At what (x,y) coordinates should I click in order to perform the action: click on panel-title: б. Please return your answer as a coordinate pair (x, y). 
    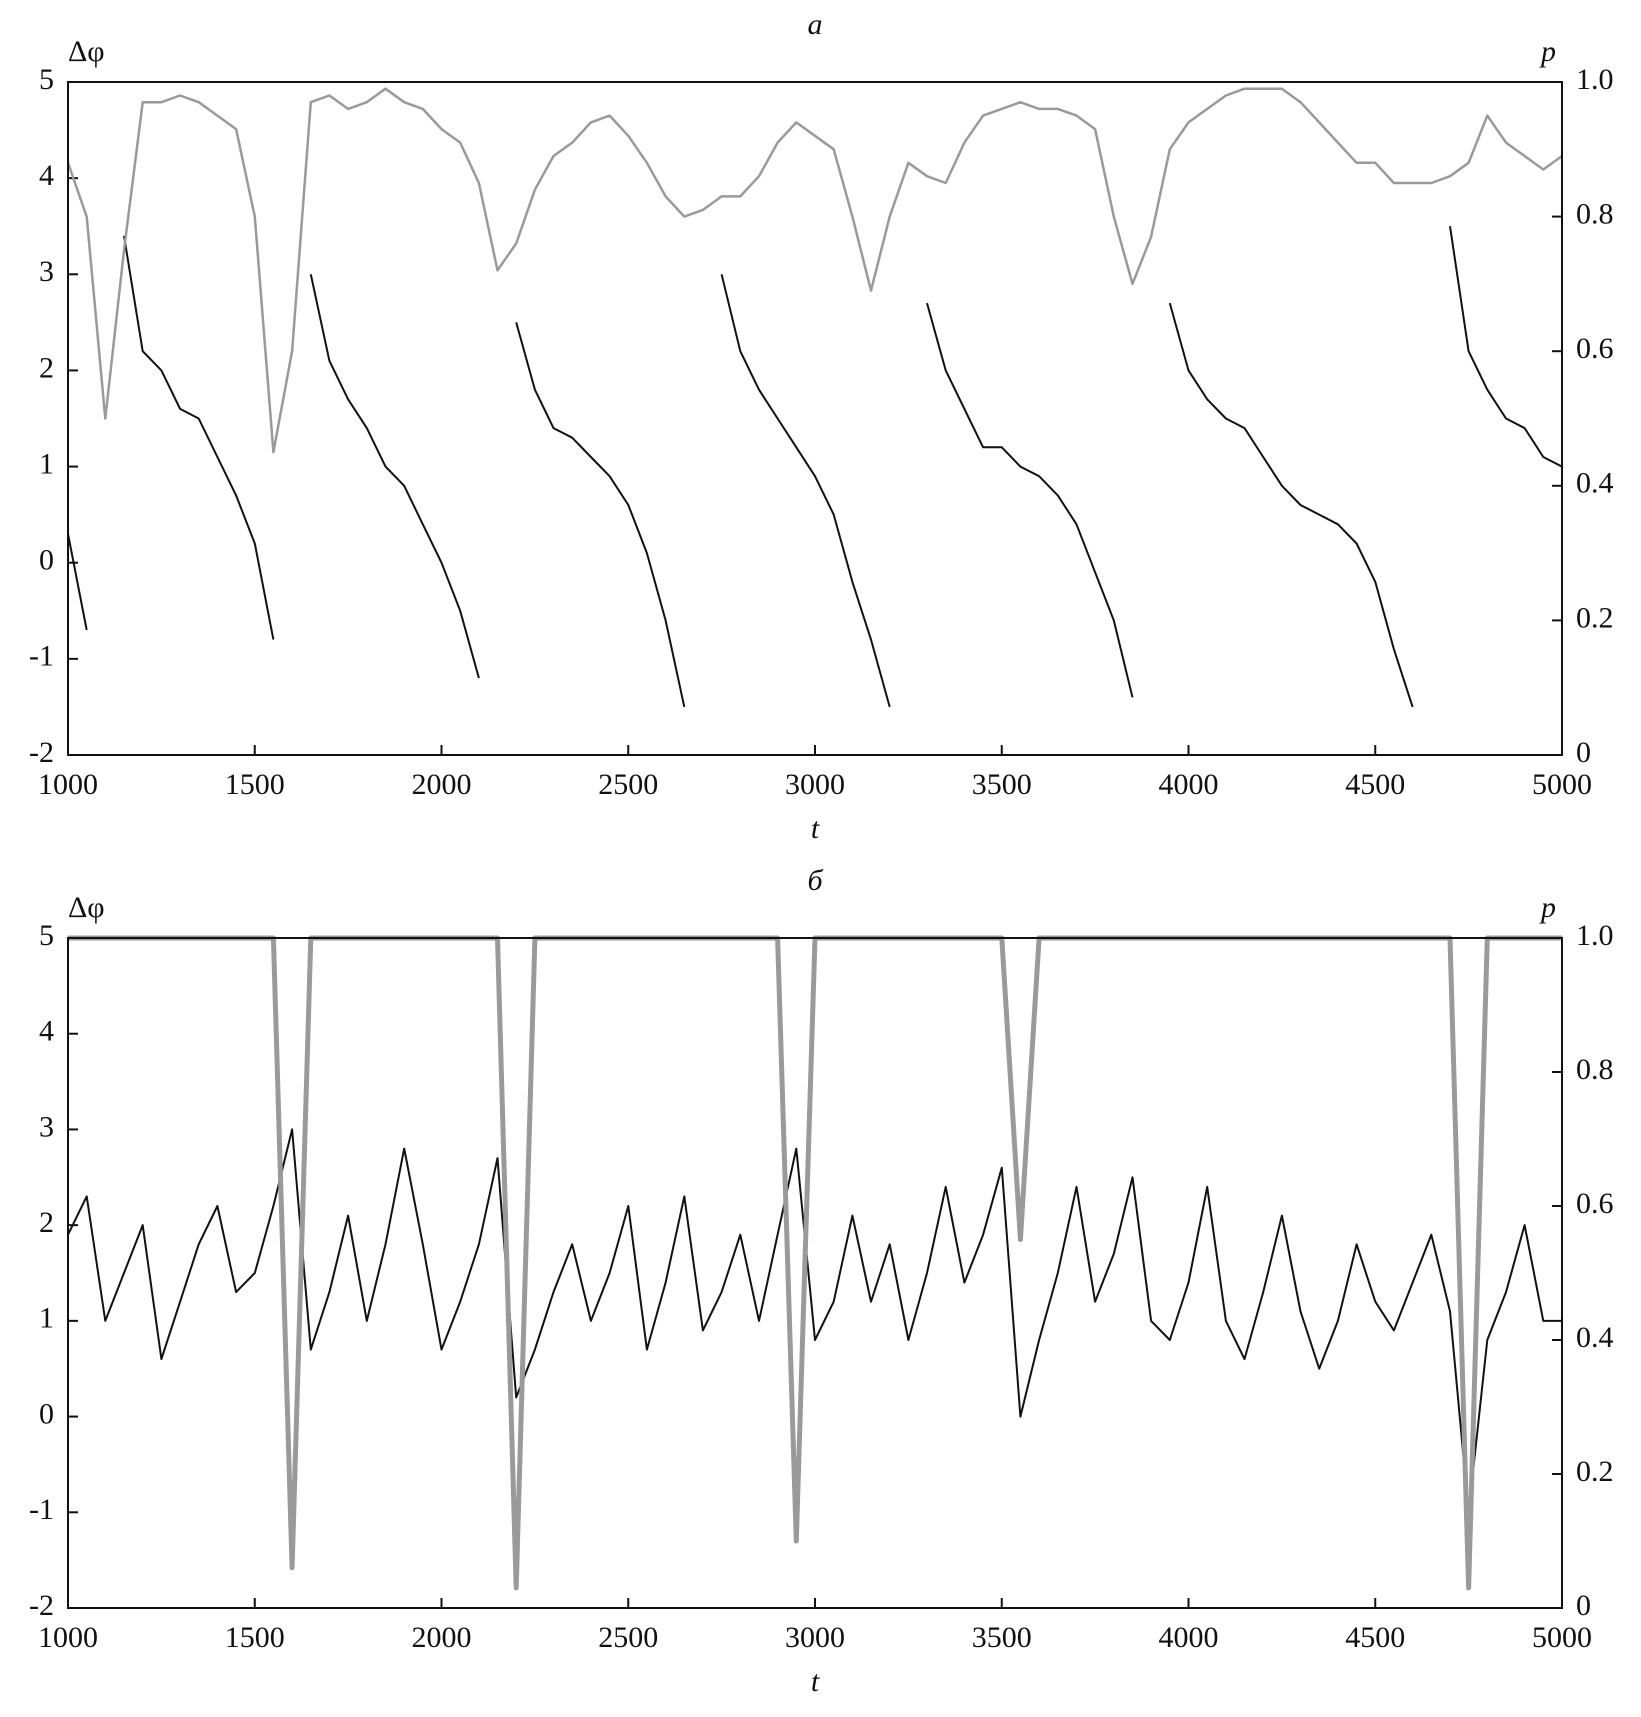
    Looking at the image, I should click on (815, 880).